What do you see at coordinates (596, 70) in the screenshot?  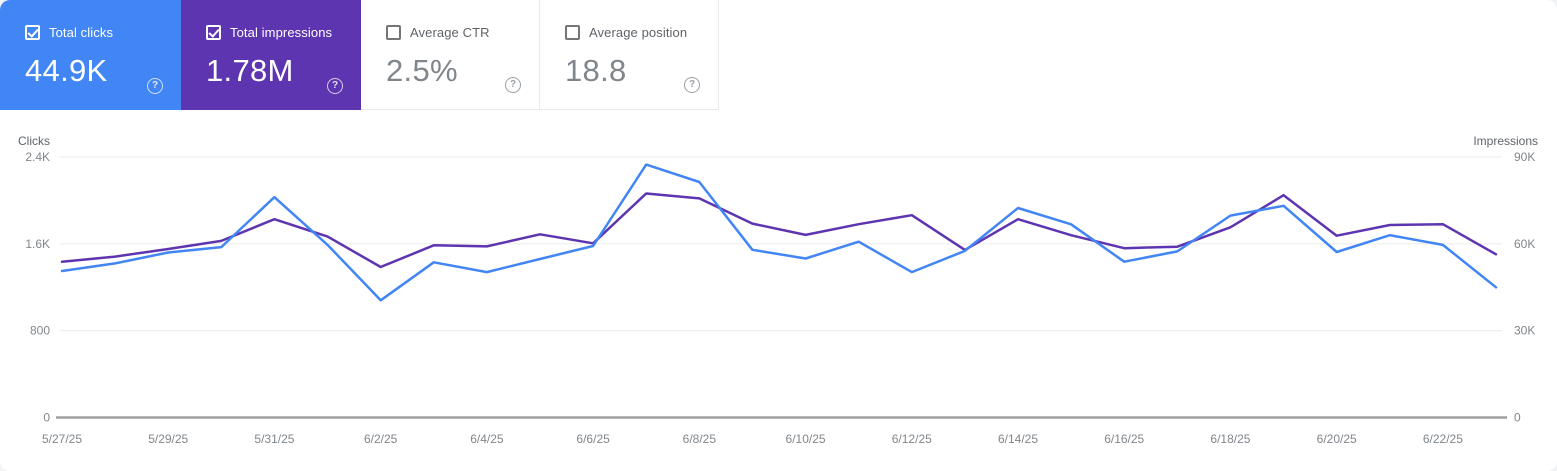 I see `average-position-value: 18.8` at bounding box center [596, 70].